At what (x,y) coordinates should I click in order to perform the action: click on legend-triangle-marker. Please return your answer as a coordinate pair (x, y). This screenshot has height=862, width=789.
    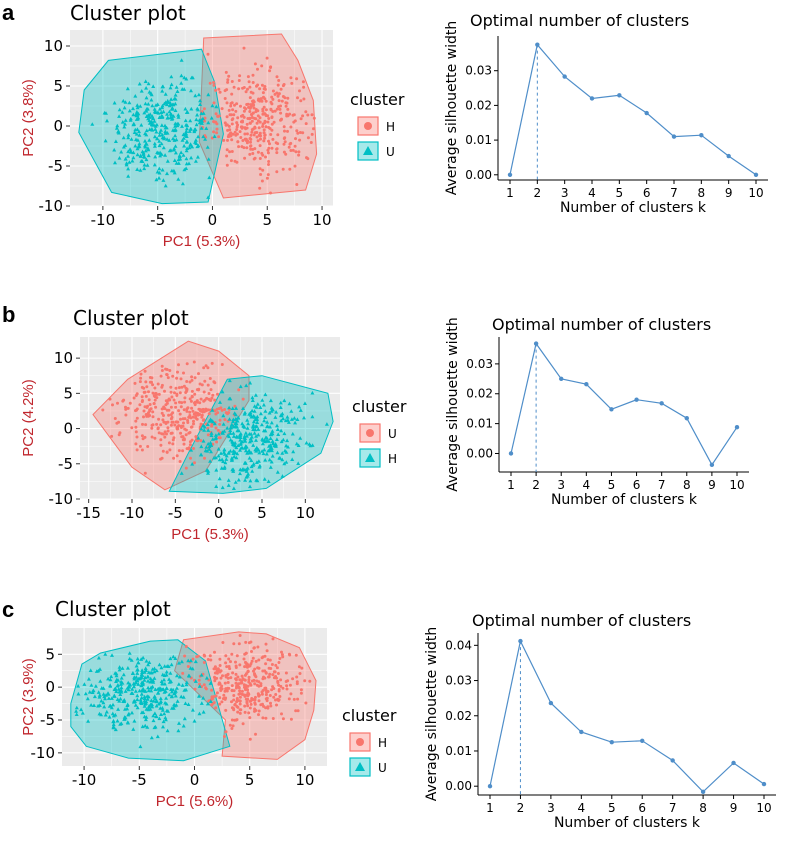
    Looking at the image, I should click on (368, 150).